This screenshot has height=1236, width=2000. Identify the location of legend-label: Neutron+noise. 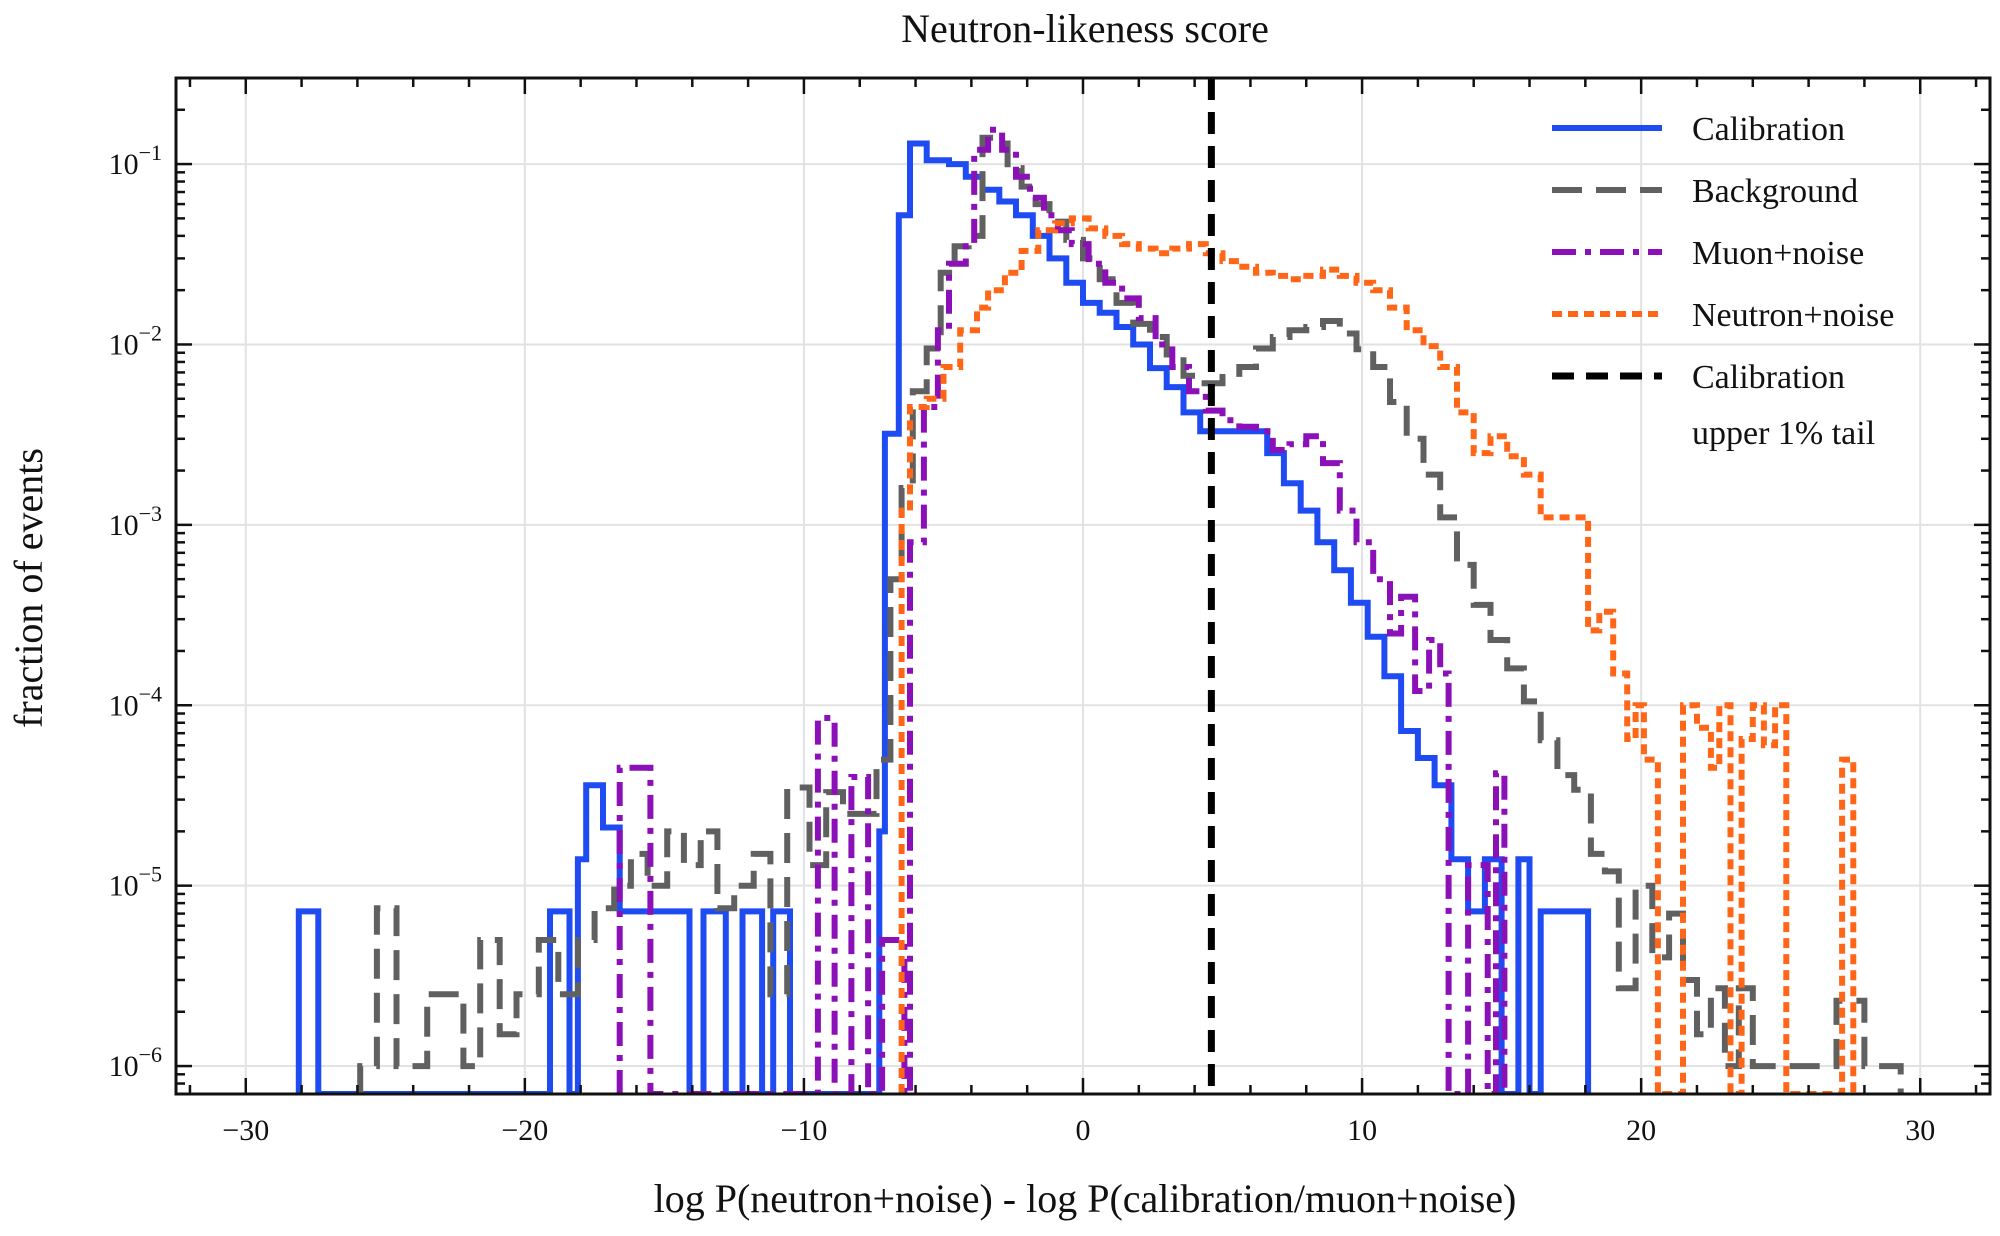
(1793, 315).